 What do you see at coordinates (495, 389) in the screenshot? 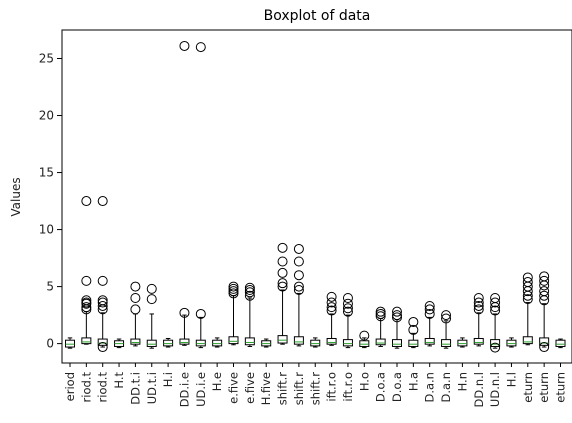
I see `x-tick-label: UD.n.l` at bounding box center [495, 389].